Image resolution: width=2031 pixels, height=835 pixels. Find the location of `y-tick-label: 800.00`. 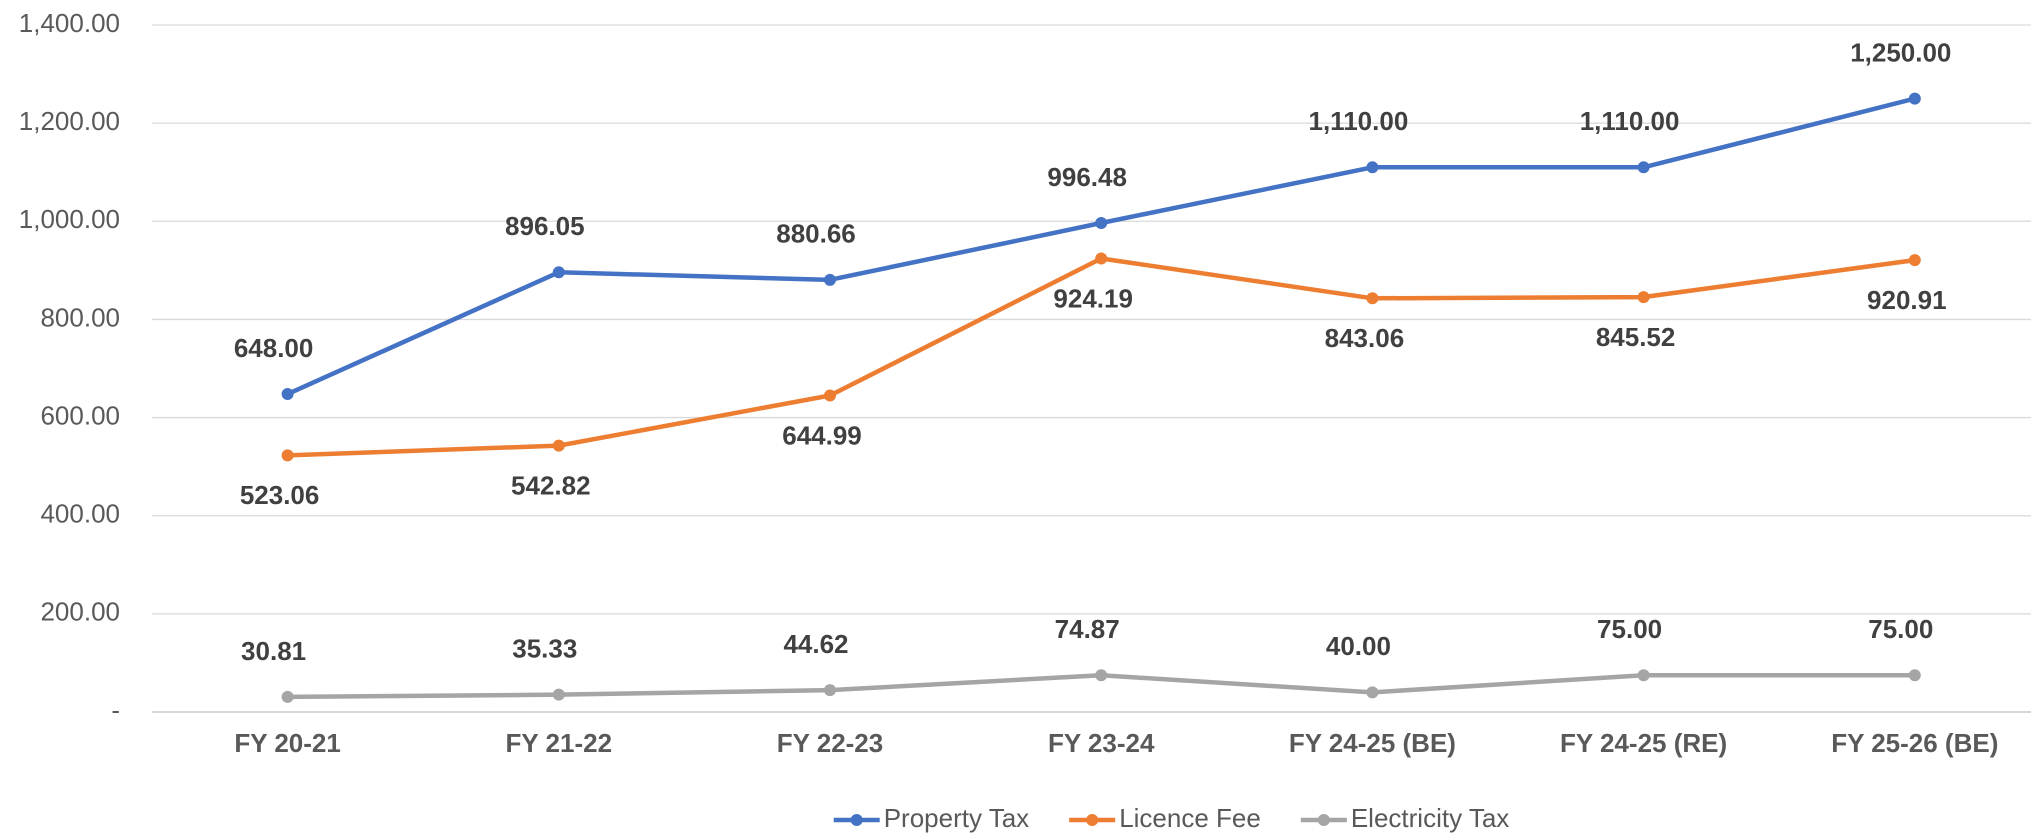

y-tick-label: 800.00 is located at coordinates (80, 317).